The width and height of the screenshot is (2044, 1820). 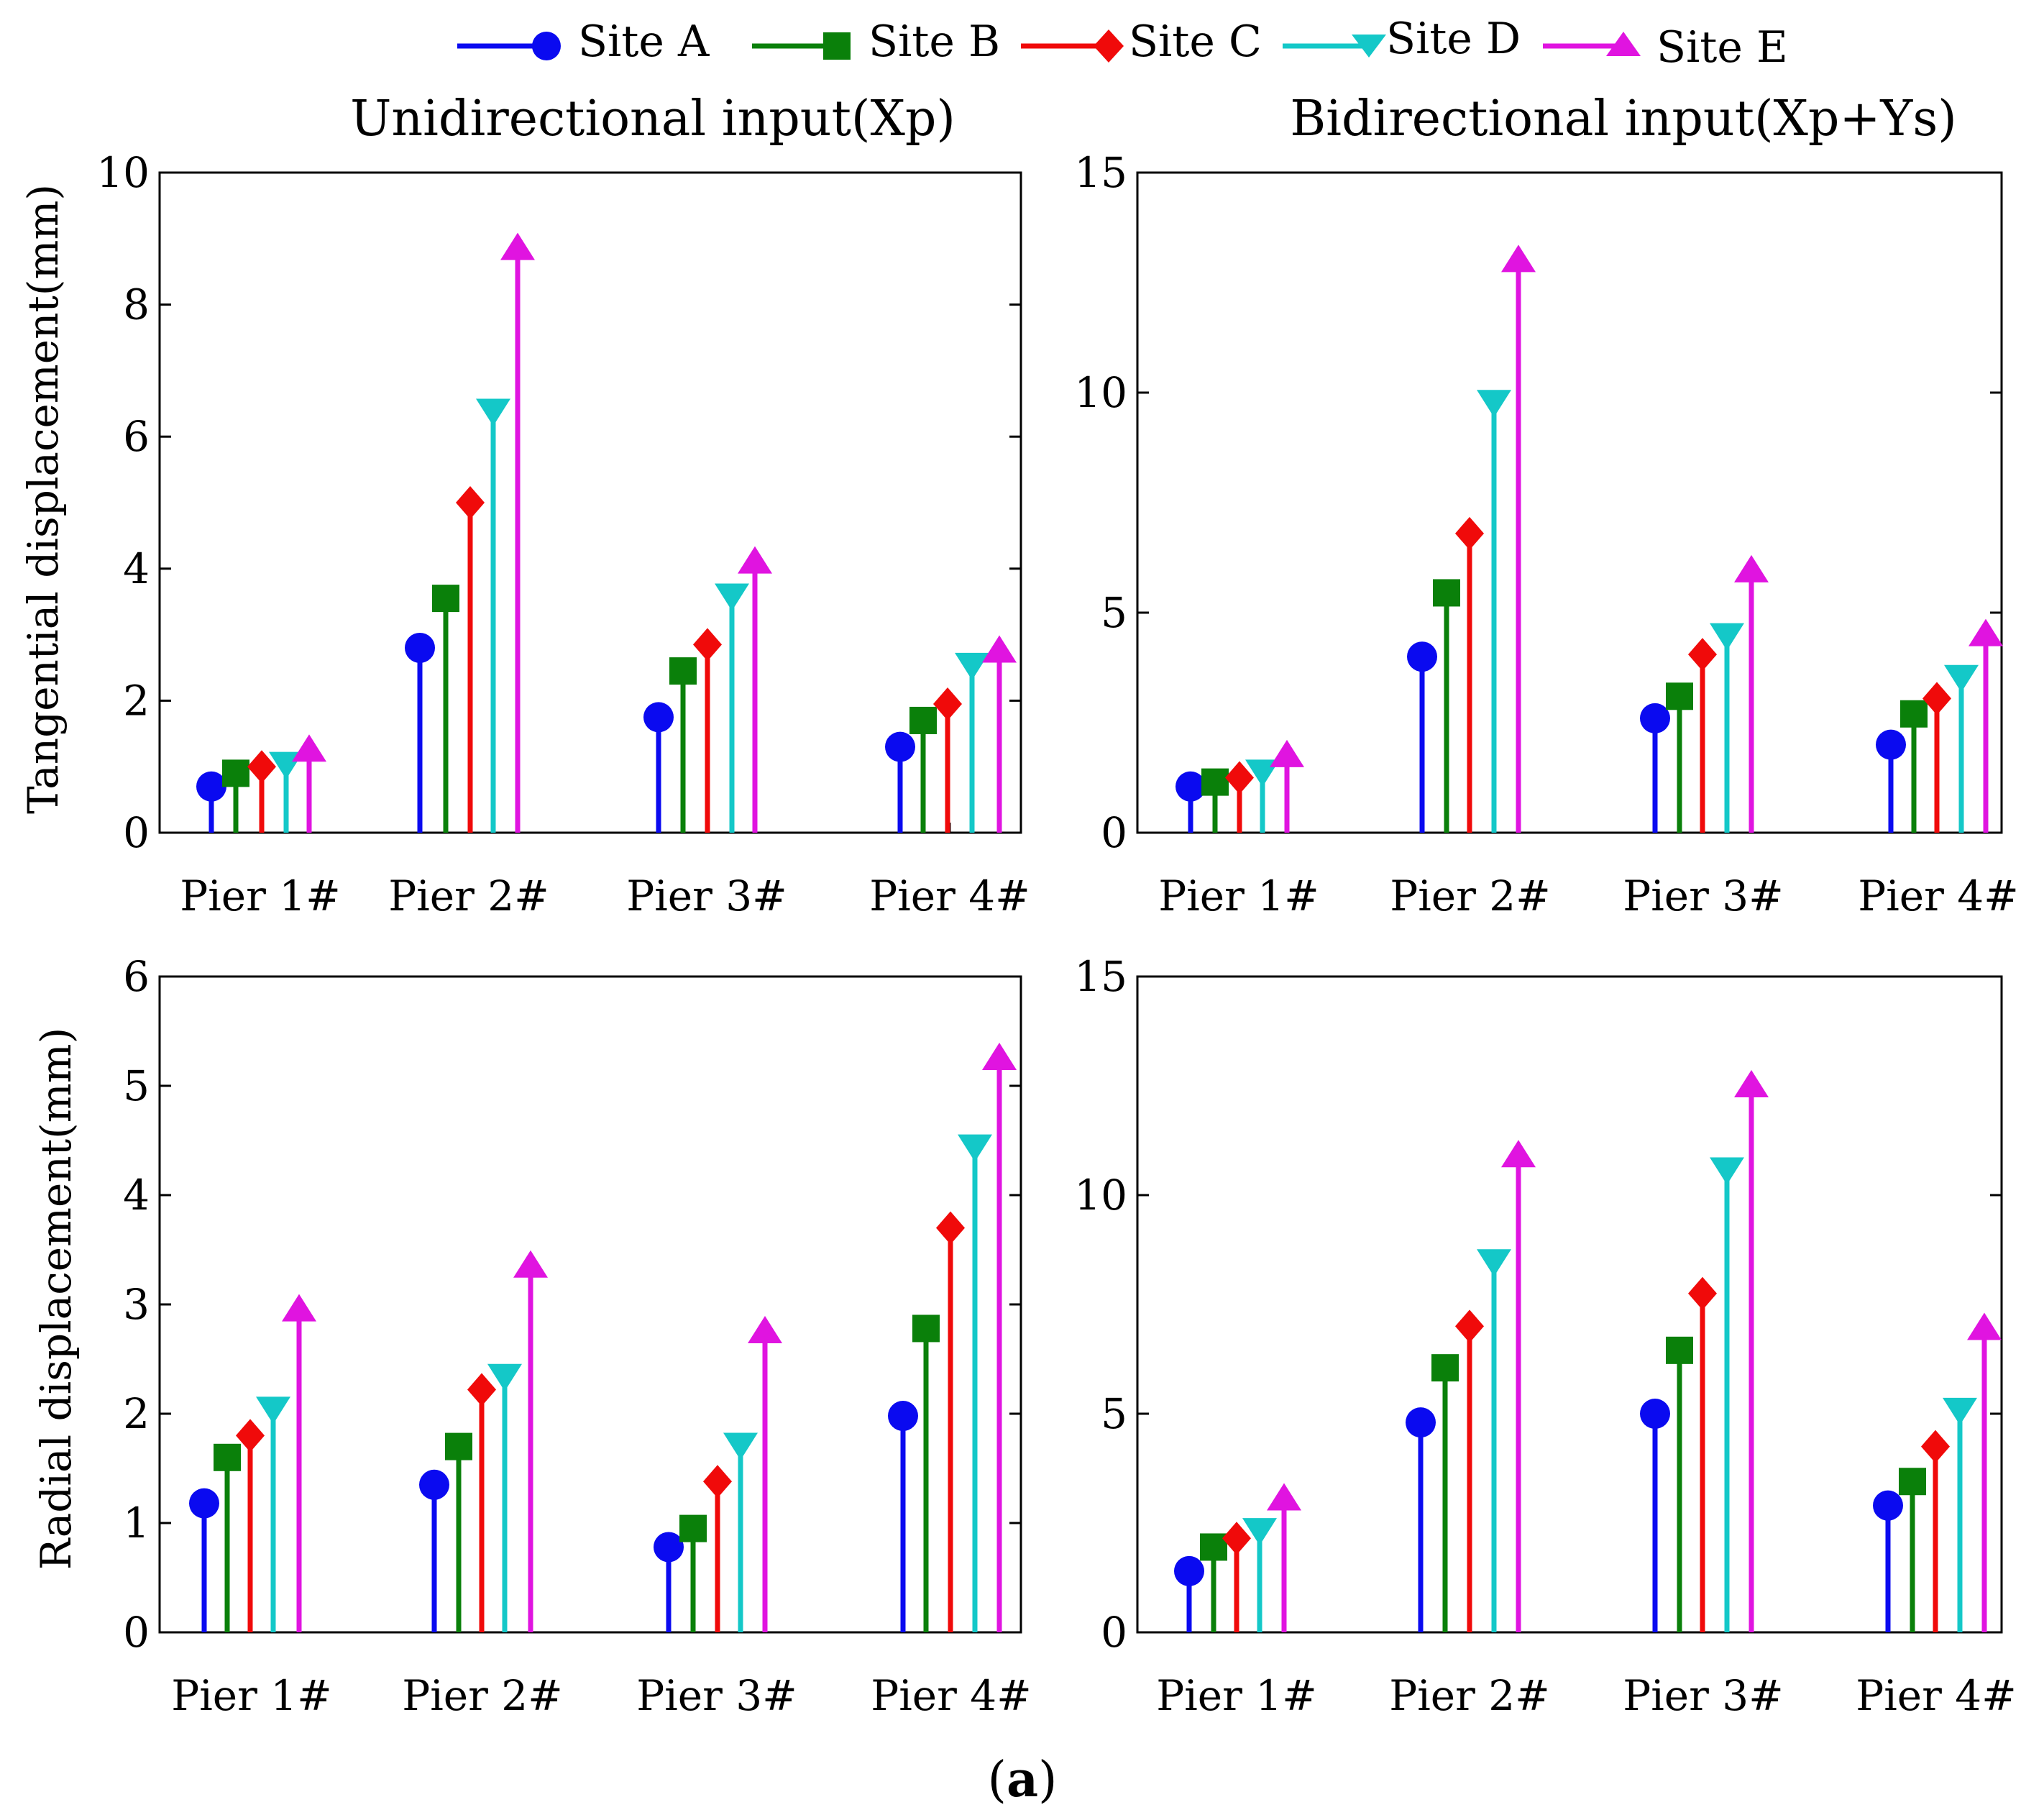 I want to click on legend: Site A Site B Site C Site D Site E, so click(x=1122, y=43).